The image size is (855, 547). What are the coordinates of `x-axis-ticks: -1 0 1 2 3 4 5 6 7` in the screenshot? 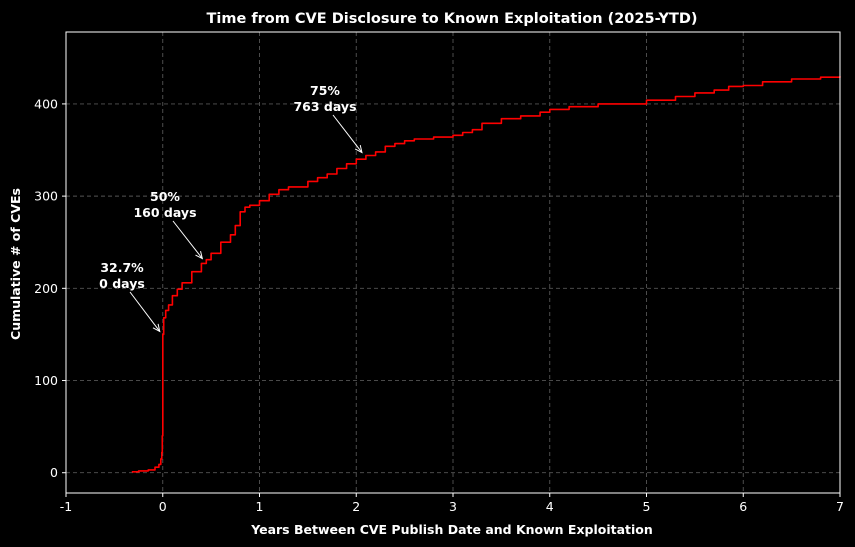 It's located at (452, 503).